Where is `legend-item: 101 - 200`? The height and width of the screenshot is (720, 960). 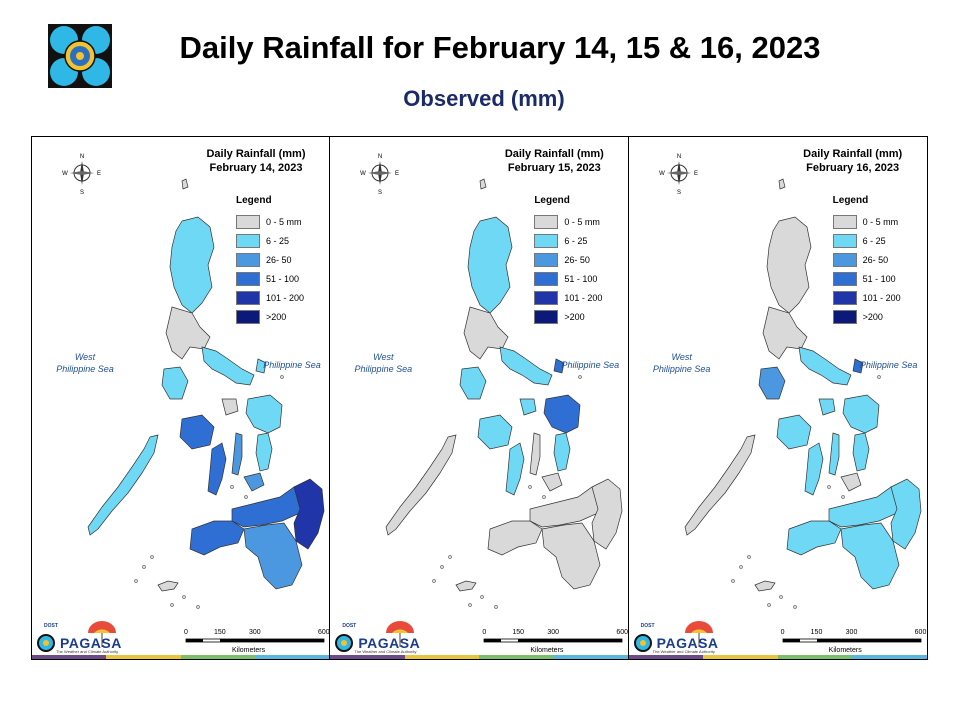
legend-item: 101 - 200 is located at coordinates (877, 297).